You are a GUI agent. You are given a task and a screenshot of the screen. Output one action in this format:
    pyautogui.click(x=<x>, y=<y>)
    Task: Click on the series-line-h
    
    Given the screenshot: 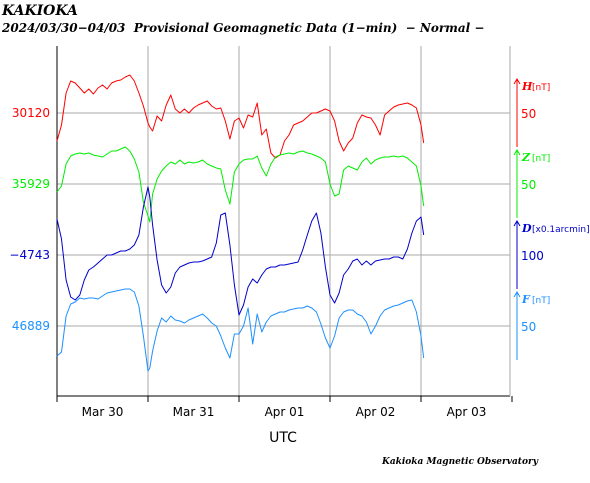 What is the action you would take?
    pyautogui.click(x=240, y=116)
    